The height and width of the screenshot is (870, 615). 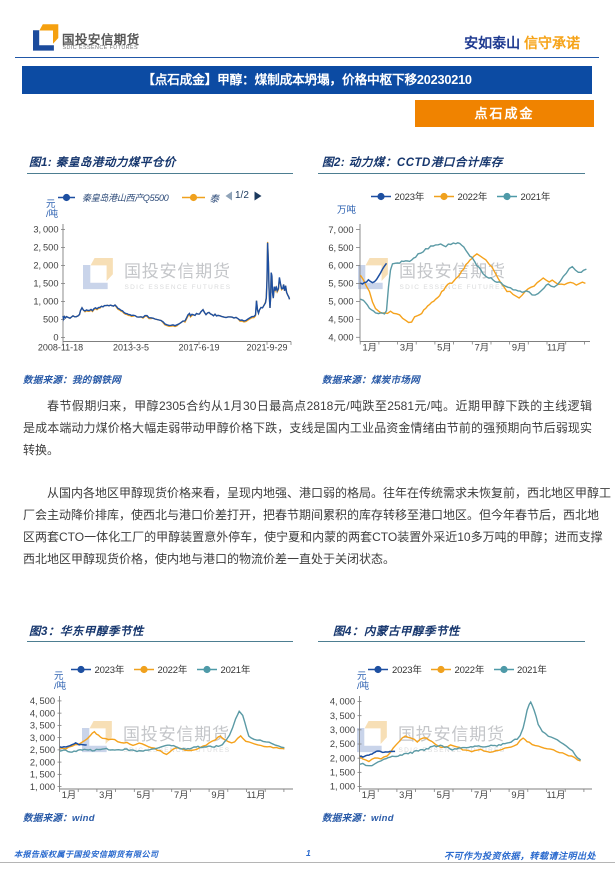 I want to click on svg-text: 500, so click(x=51, y=320).